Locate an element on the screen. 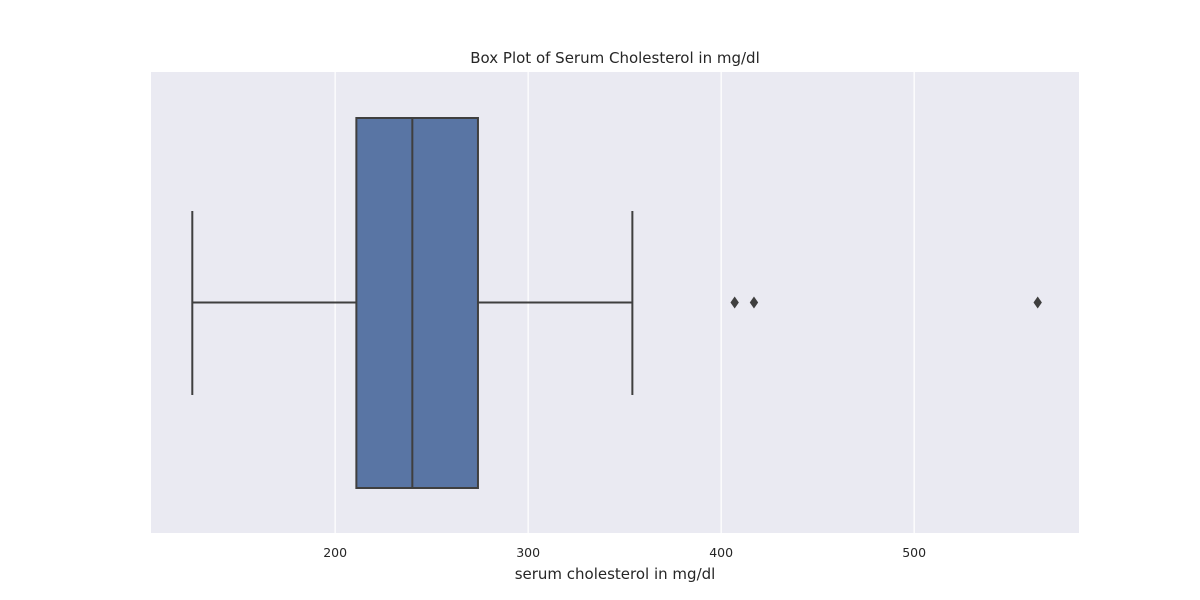 The height and width of the screenshot is (600, 1200). interquartile-box is located at coordinates (417, 303).